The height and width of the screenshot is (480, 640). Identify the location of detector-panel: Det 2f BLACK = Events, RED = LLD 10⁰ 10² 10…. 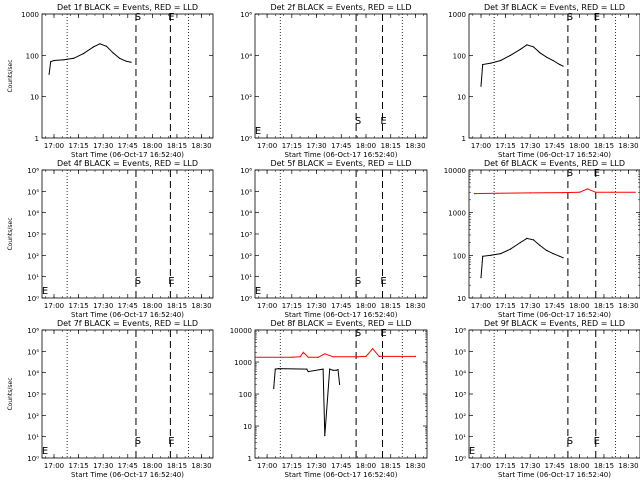
(334, 81).